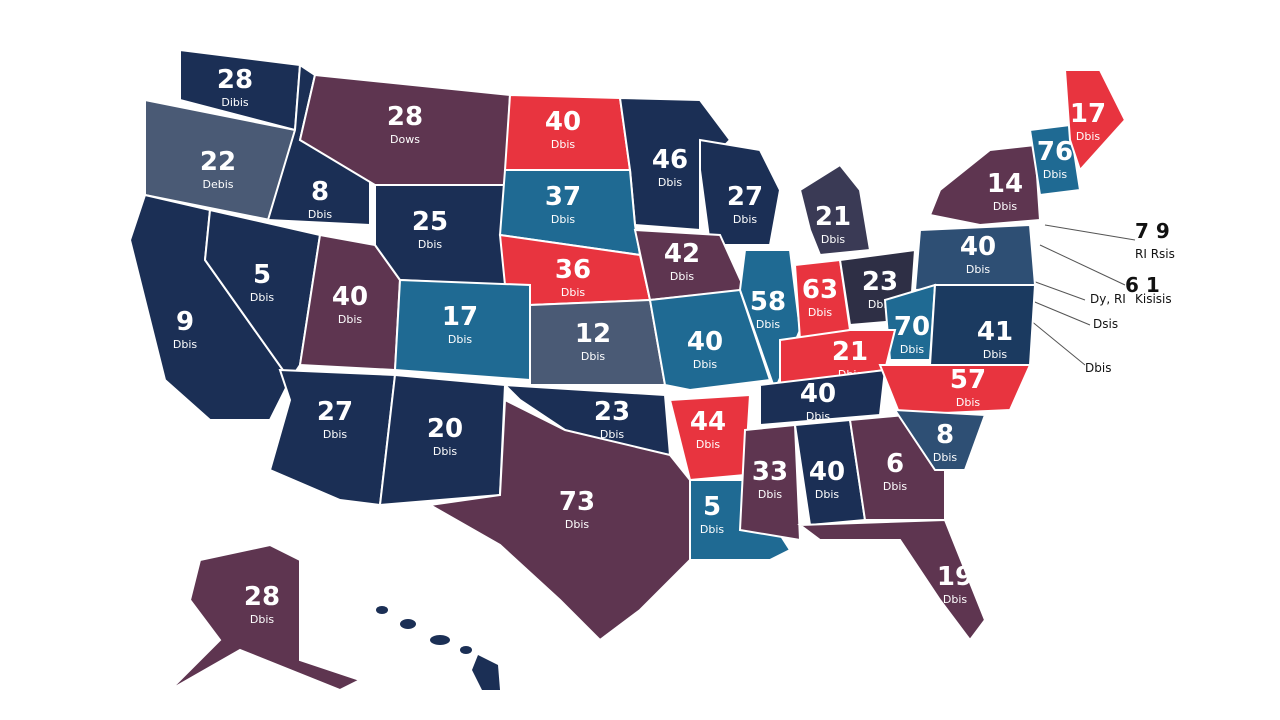 This screenshot has height=720, width=1280. What do you see at coordinates (895, 464) in the screenshot?
I see `state-value: 6` at bounding box center [895, 464].